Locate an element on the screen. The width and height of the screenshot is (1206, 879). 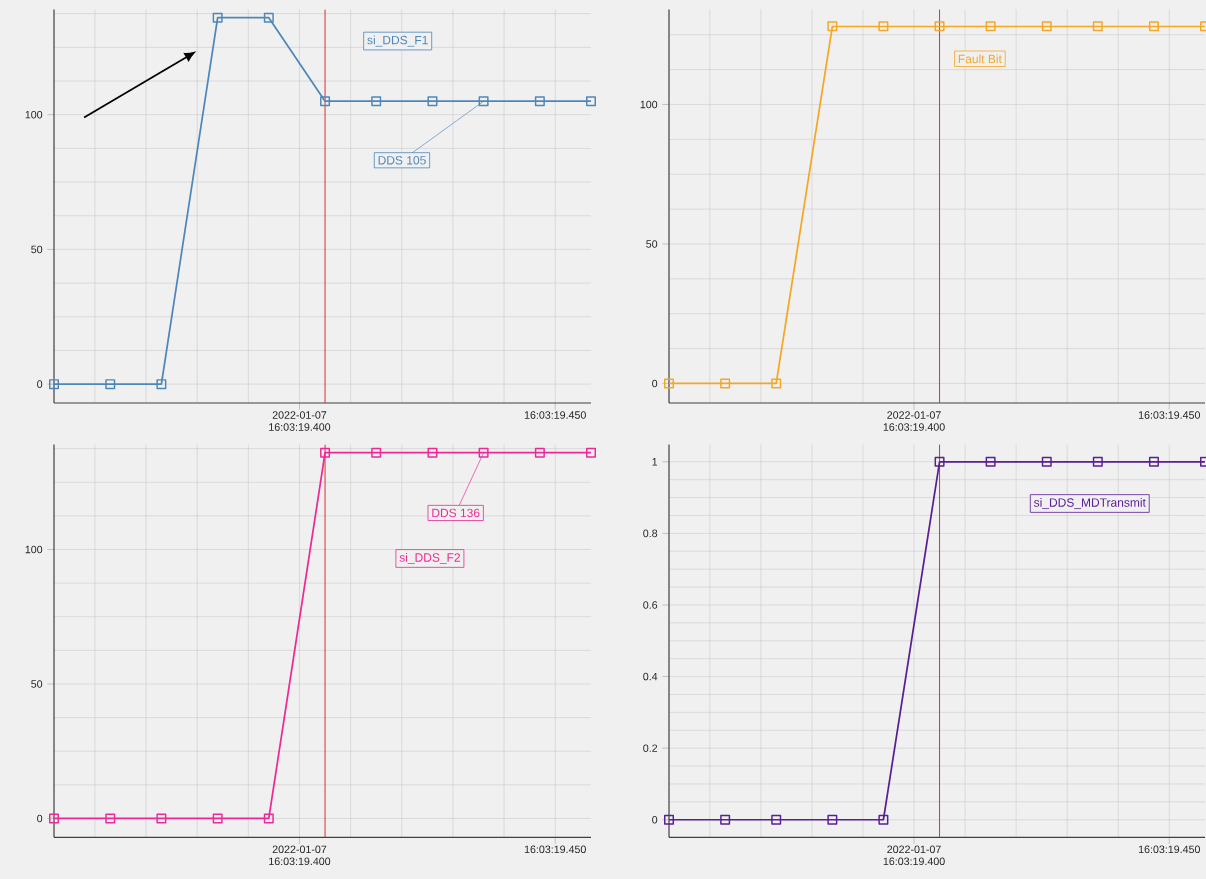
annotation: DDS 105 is located at coordinates (402, 160).